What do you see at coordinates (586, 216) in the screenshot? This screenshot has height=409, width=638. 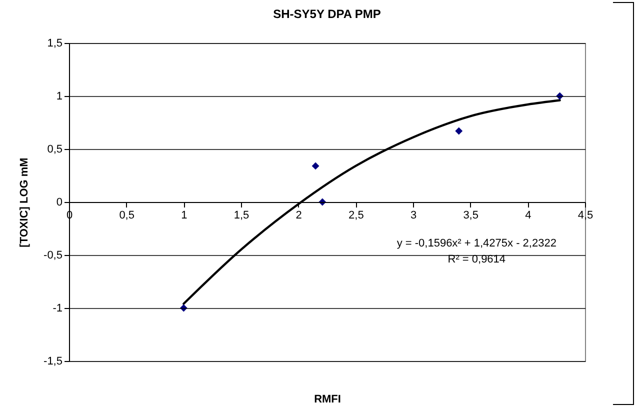 I see `x-tick-label: 4,5` at bounding box center [586, 216].